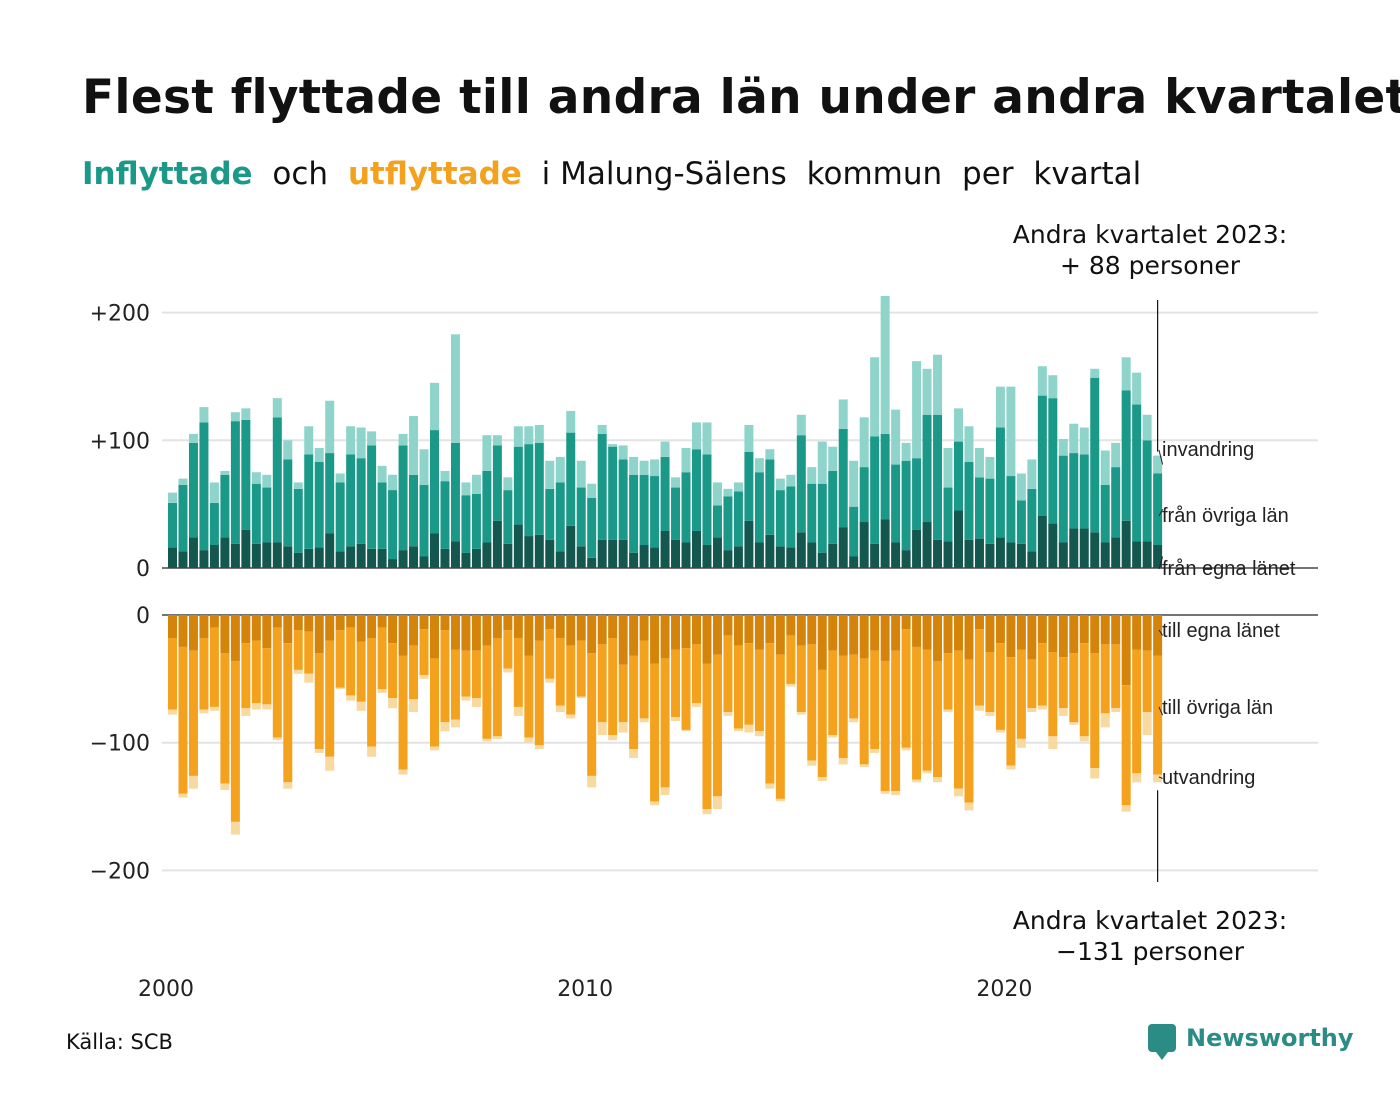  I want to click on bars-utflyttade, so click(665, 725).